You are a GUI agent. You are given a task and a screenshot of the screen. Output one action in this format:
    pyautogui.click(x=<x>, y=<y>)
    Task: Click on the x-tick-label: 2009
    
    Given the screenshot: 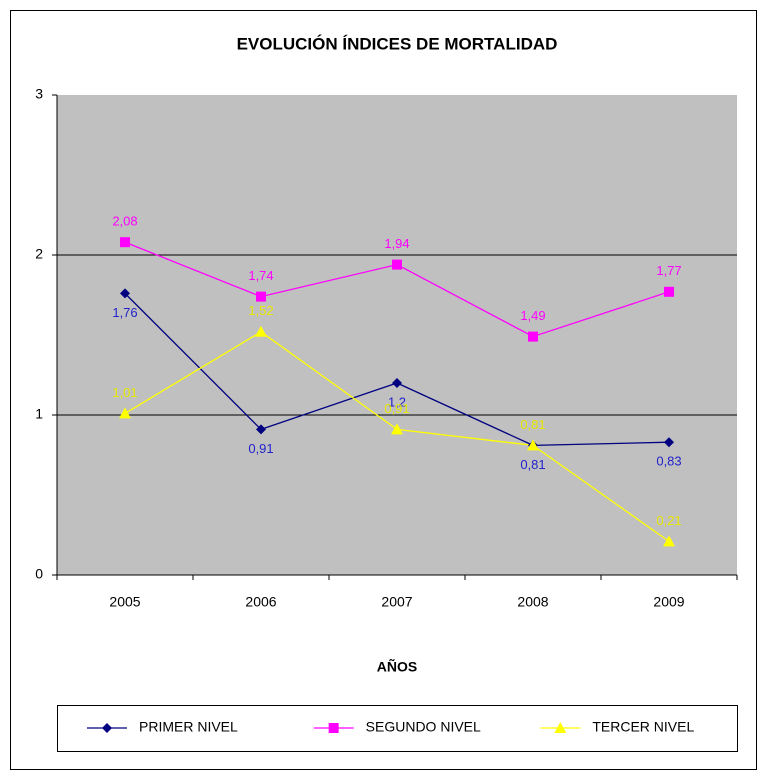 What is the action you would take?
    pyautogui.click(x=668, y=602)
    